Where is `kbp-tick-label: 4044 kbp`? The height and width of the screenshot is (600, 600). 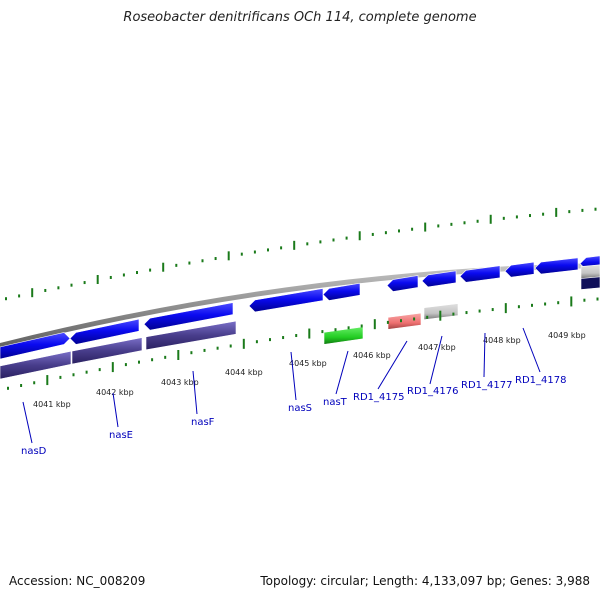
kbp-tick-label: 4044 kbp is located at coordinates (244, 372).